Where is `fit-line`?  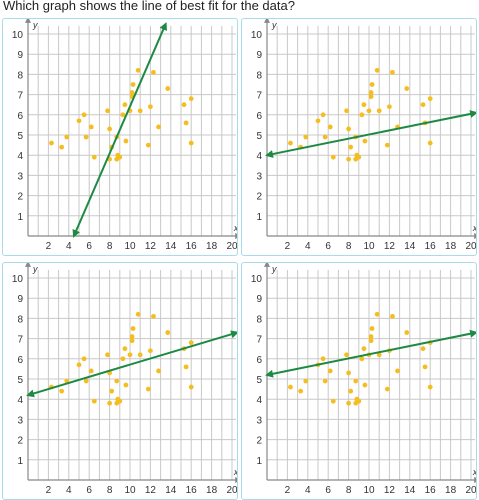 fit-line is located at coordinates (119, 130).